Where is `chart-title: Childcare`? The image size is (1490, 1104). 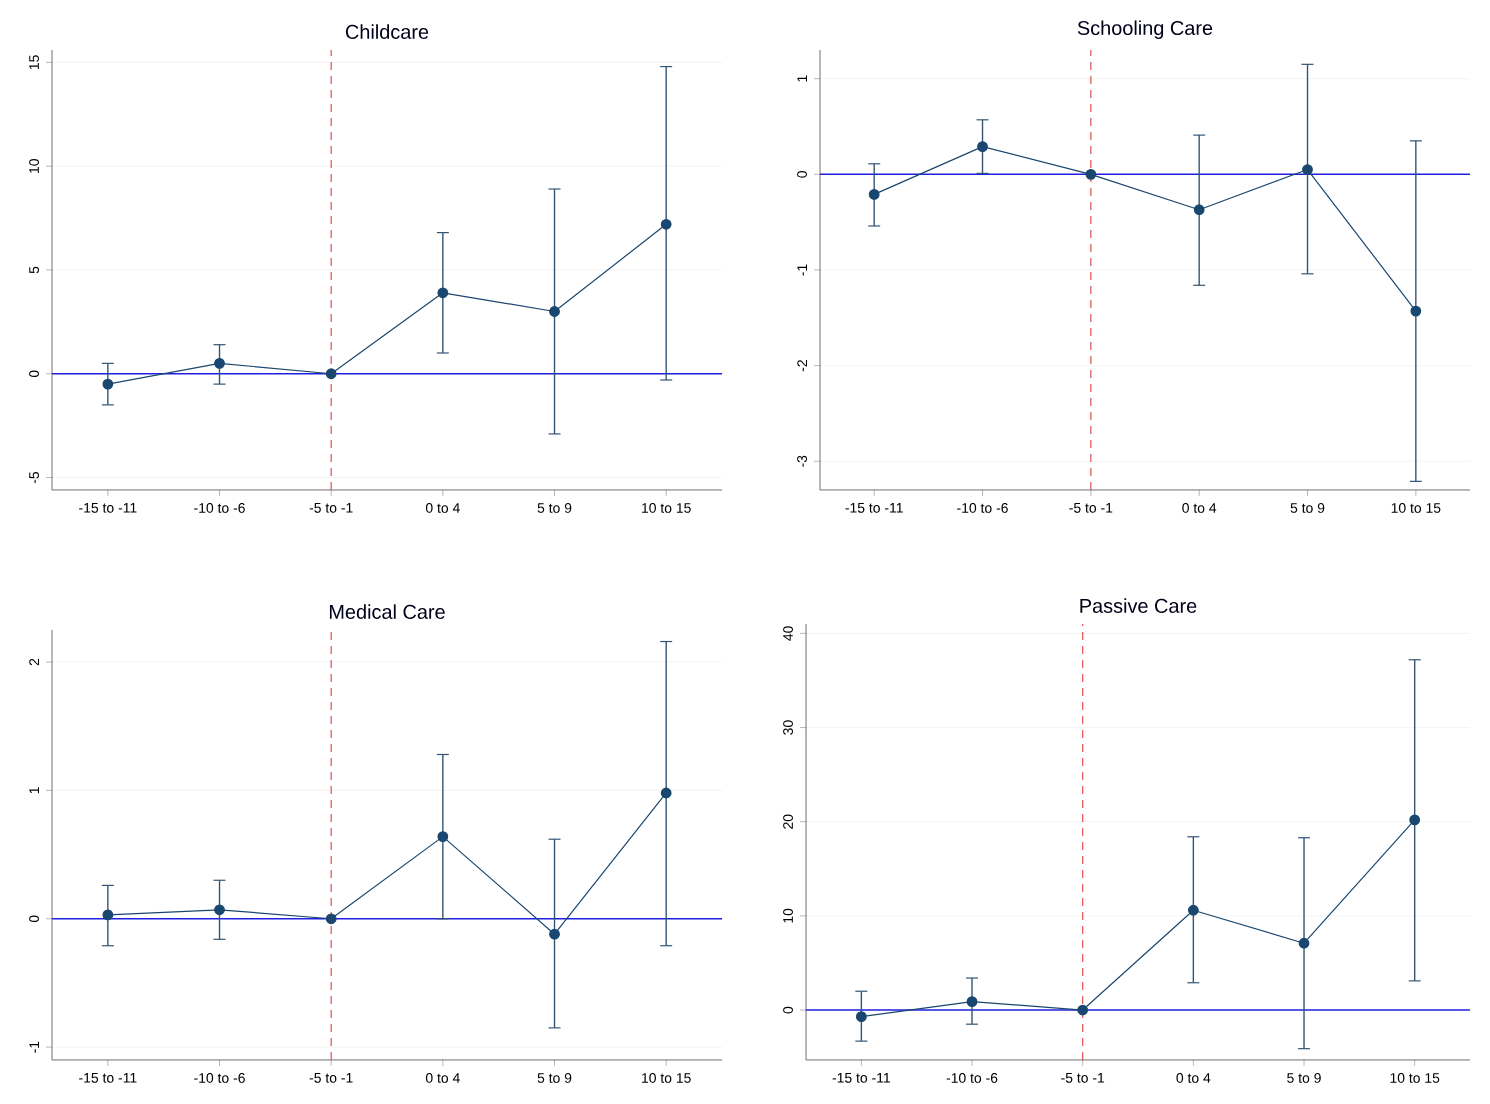 chart-title: Childcare is located at coordinates (387, 31).